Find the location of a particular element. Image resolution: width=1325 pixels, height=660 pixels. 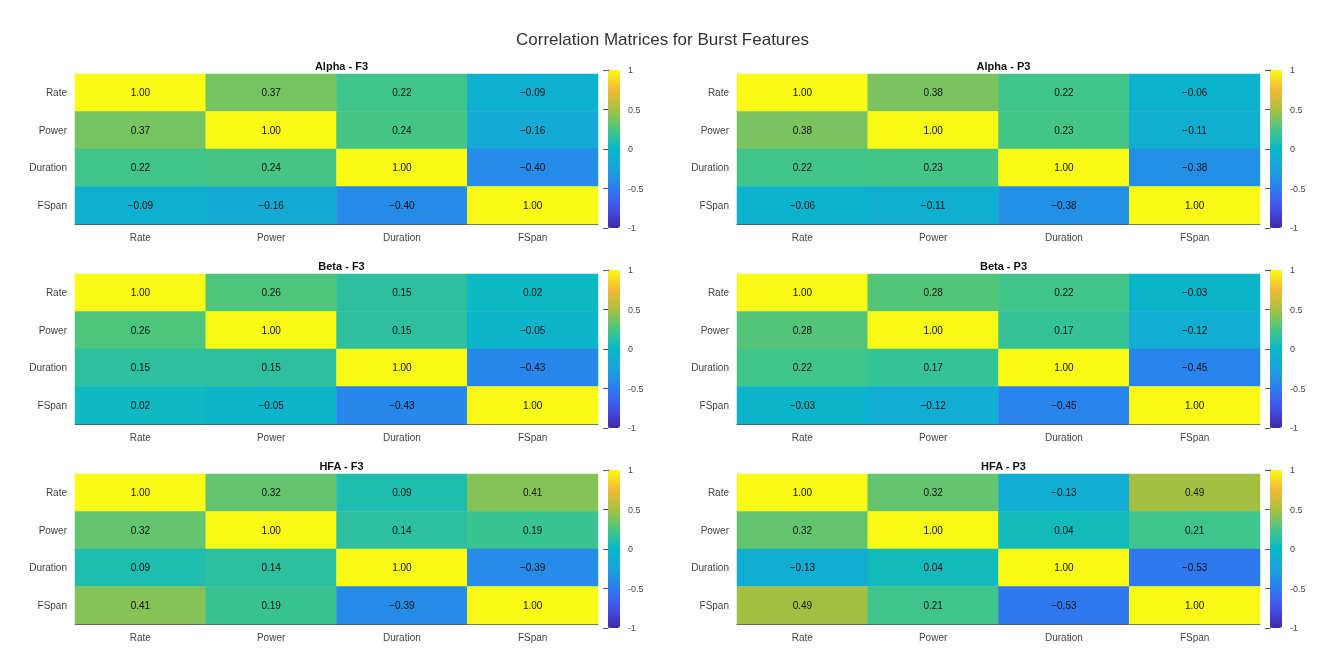

data-label: 0.28 is located at coordinates (933, 293).